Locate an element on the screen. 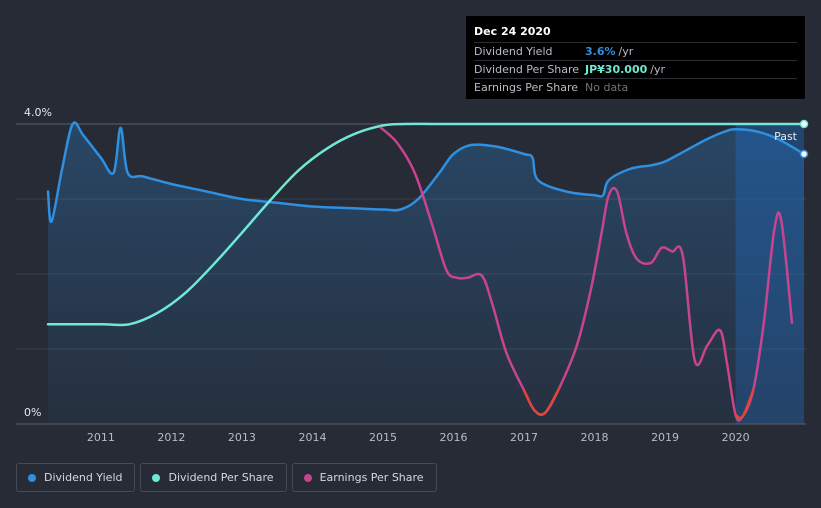 This screenshot has height=508, width=821. y-tick-label: 4.0% is located at coordinates (38, 112).